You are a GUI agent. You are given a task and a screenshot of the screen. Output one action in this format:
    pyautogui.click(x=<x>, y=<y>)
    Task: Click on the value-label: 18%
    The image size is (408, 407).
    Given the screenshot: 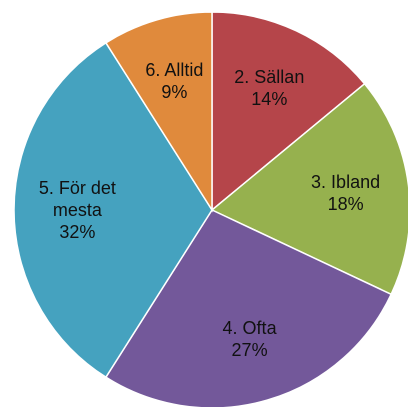 What is the action you would take?
    pyautogui.click(x=345, y=204)
    